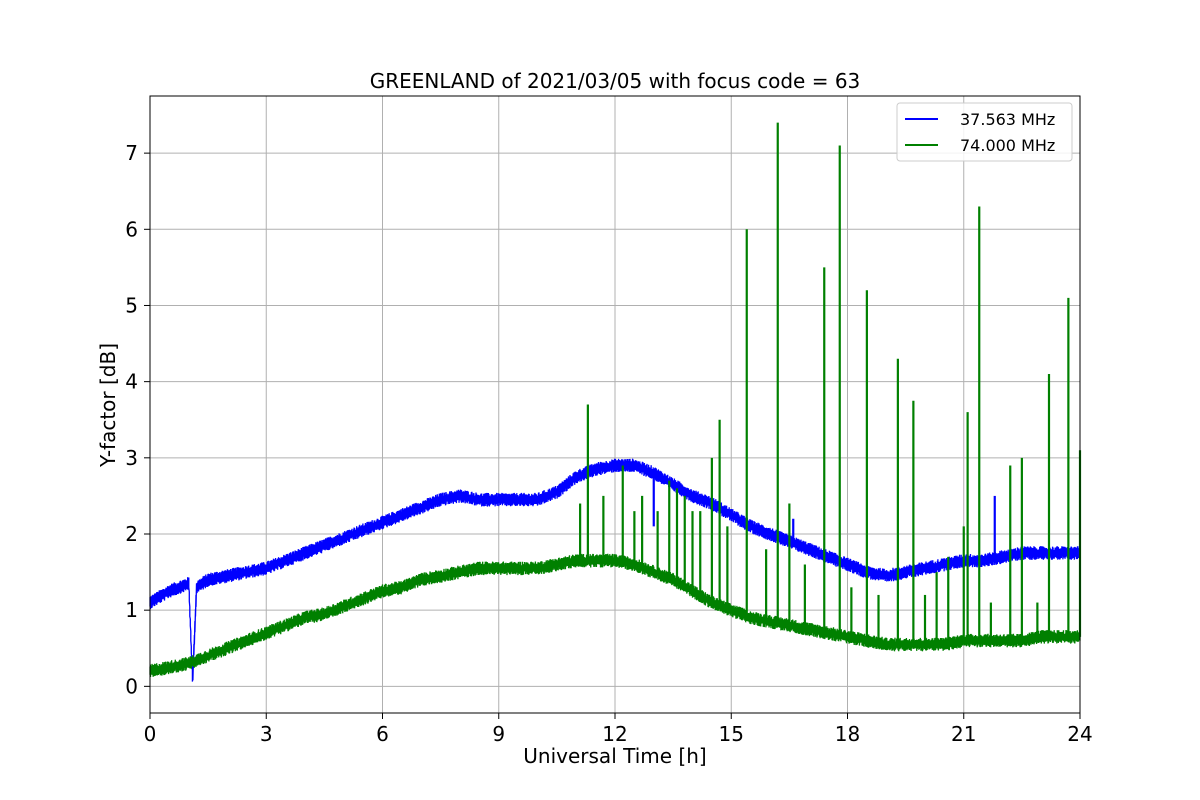 The image size is (1200, 800). I want to click on y-tick-label: 2, so click(131, 534).